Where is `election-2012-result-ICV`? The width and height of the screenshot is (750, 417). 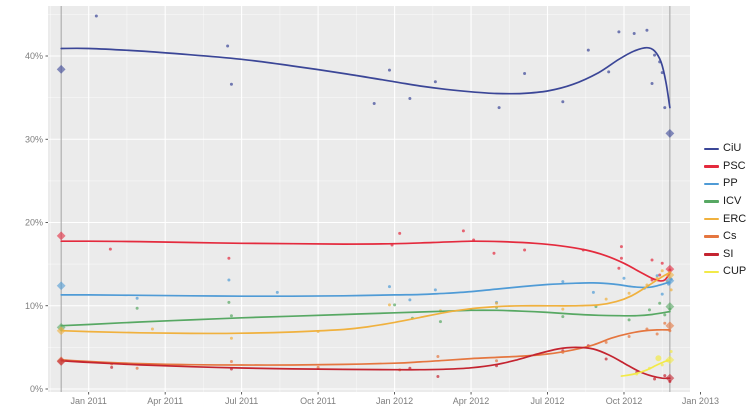
election-2012-result-ICV is located at coordinates (670, 306).